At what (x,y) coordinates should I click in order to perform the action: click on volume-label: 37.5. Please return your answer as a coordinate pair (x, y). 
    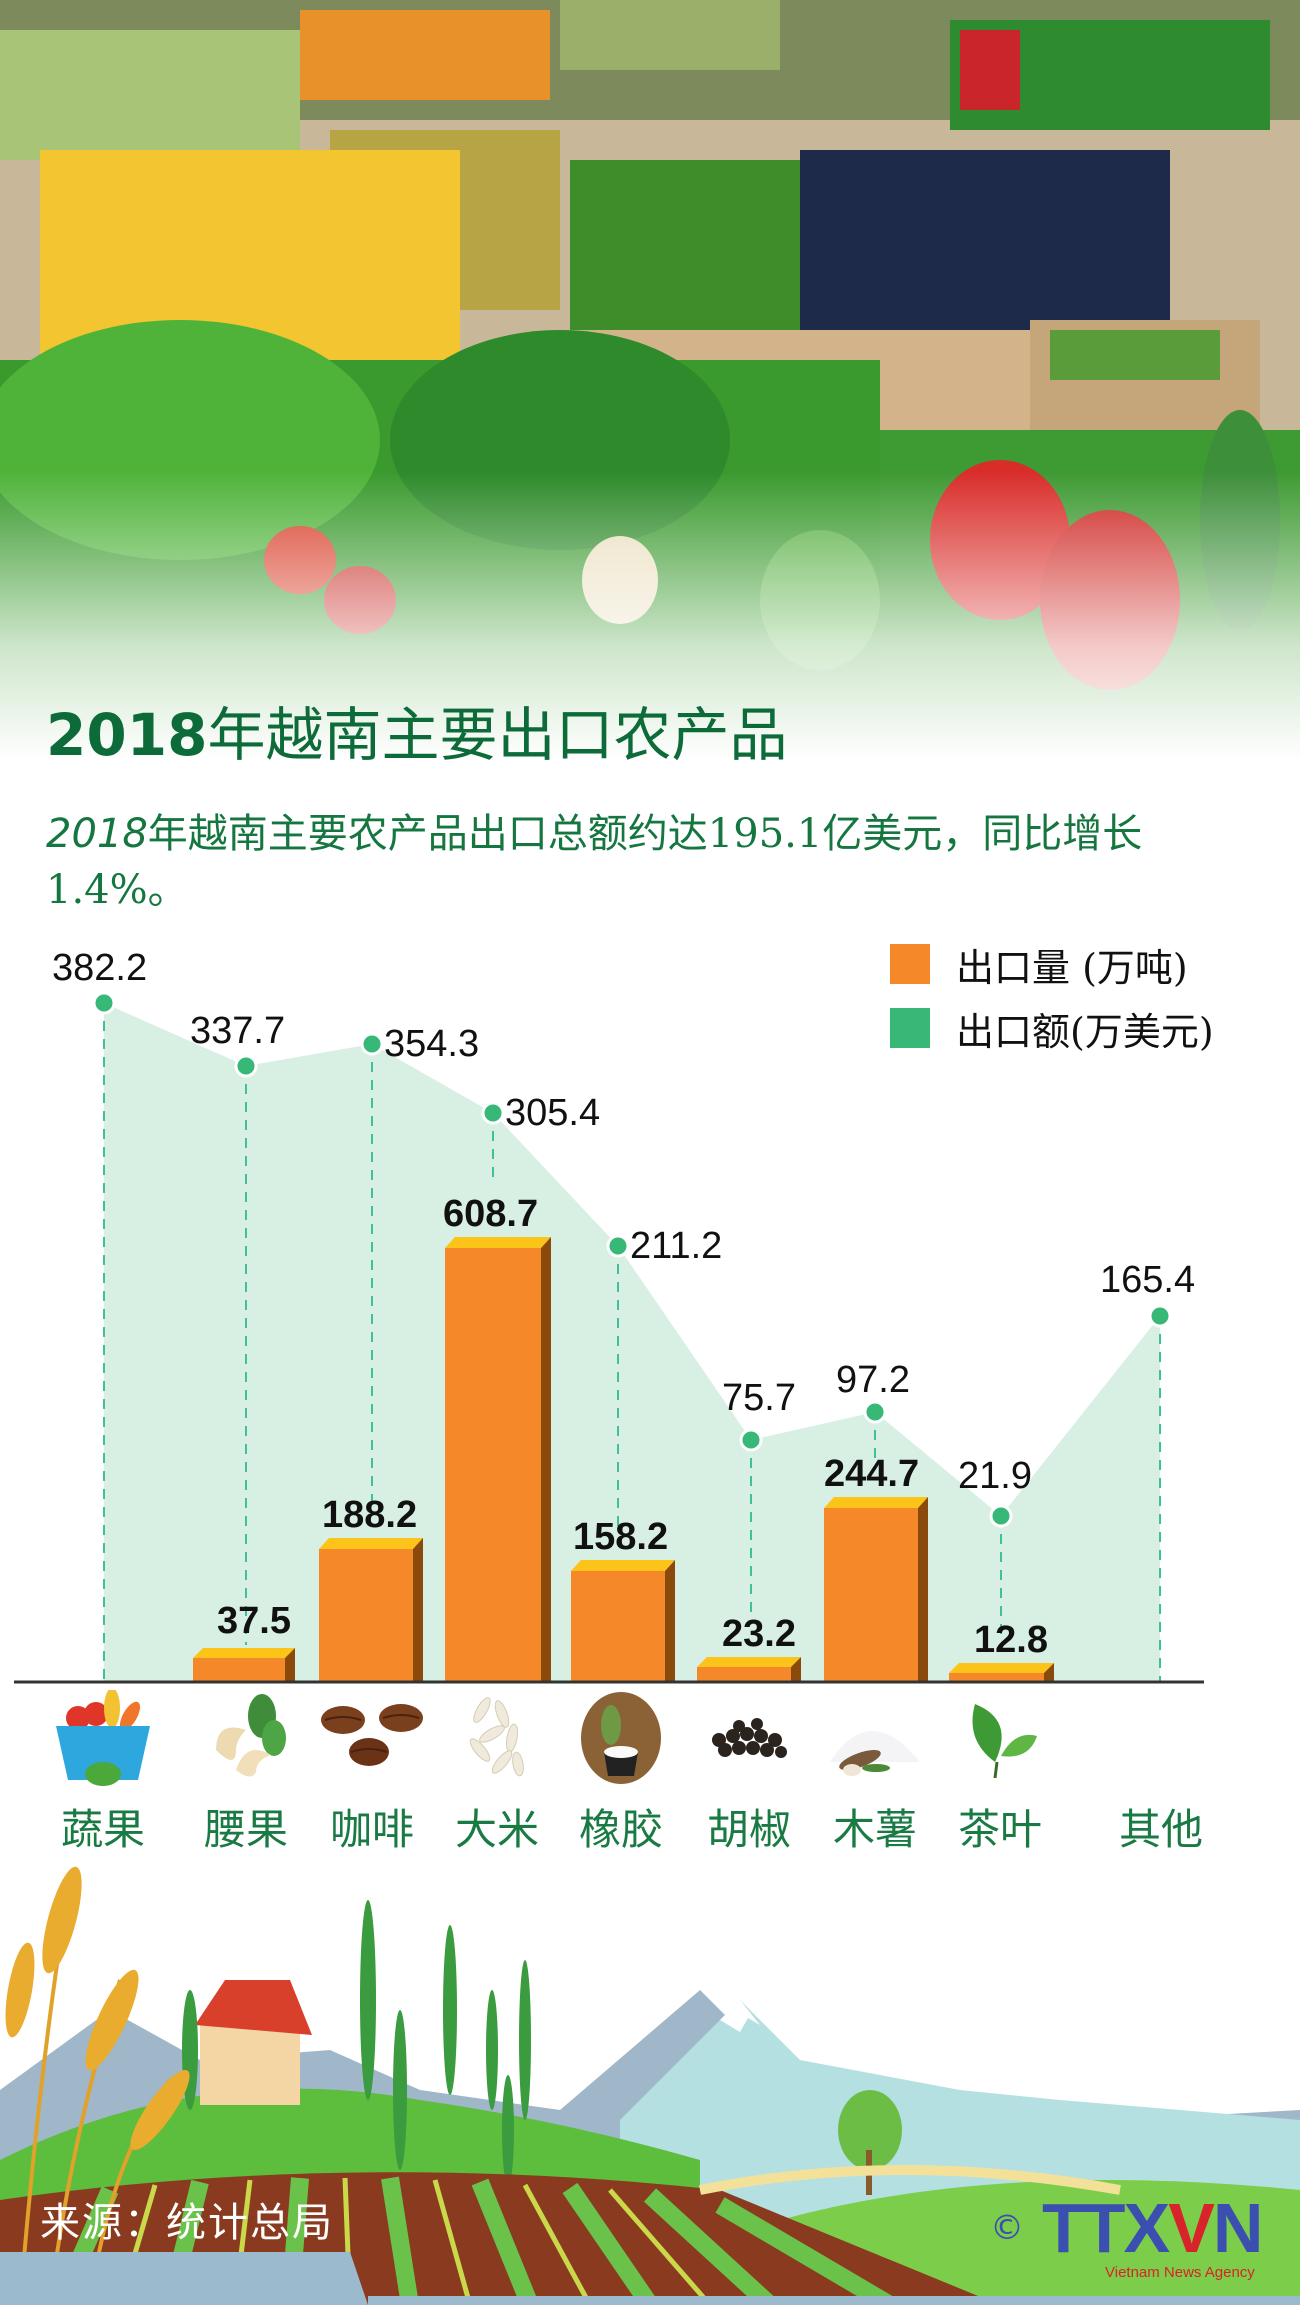
    Looking at the image, I should click on (254, 1621).